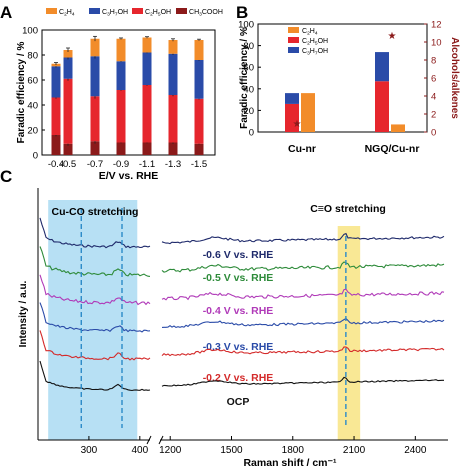 The image size is (474, 474). I want to click on x-tick-label: 1800, so click(293, 450).